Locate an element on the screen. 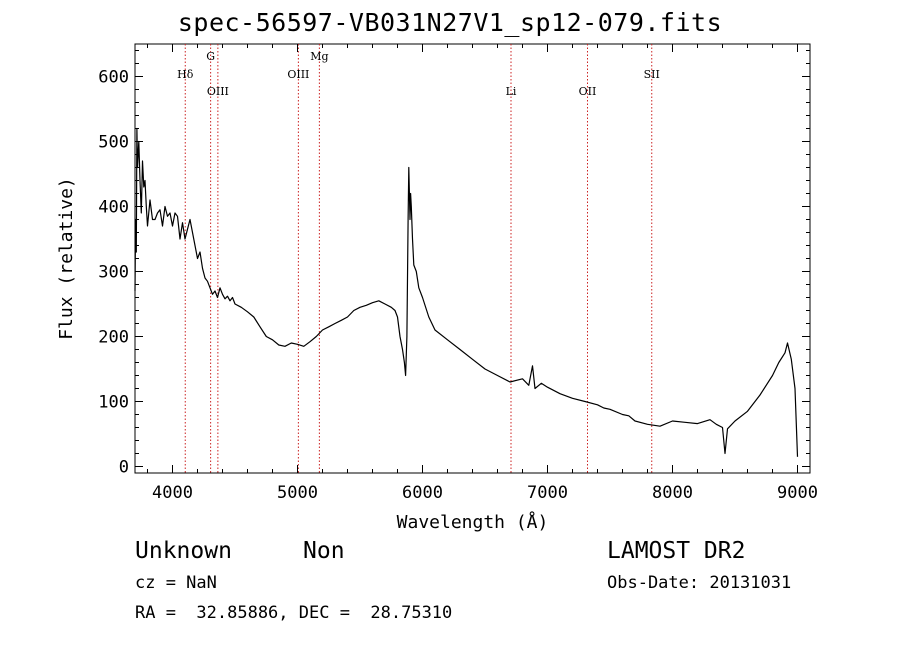 The width and height of the screenshot is (900, 649). x-tick-label: 8000 is located at coordinates (672, 493).